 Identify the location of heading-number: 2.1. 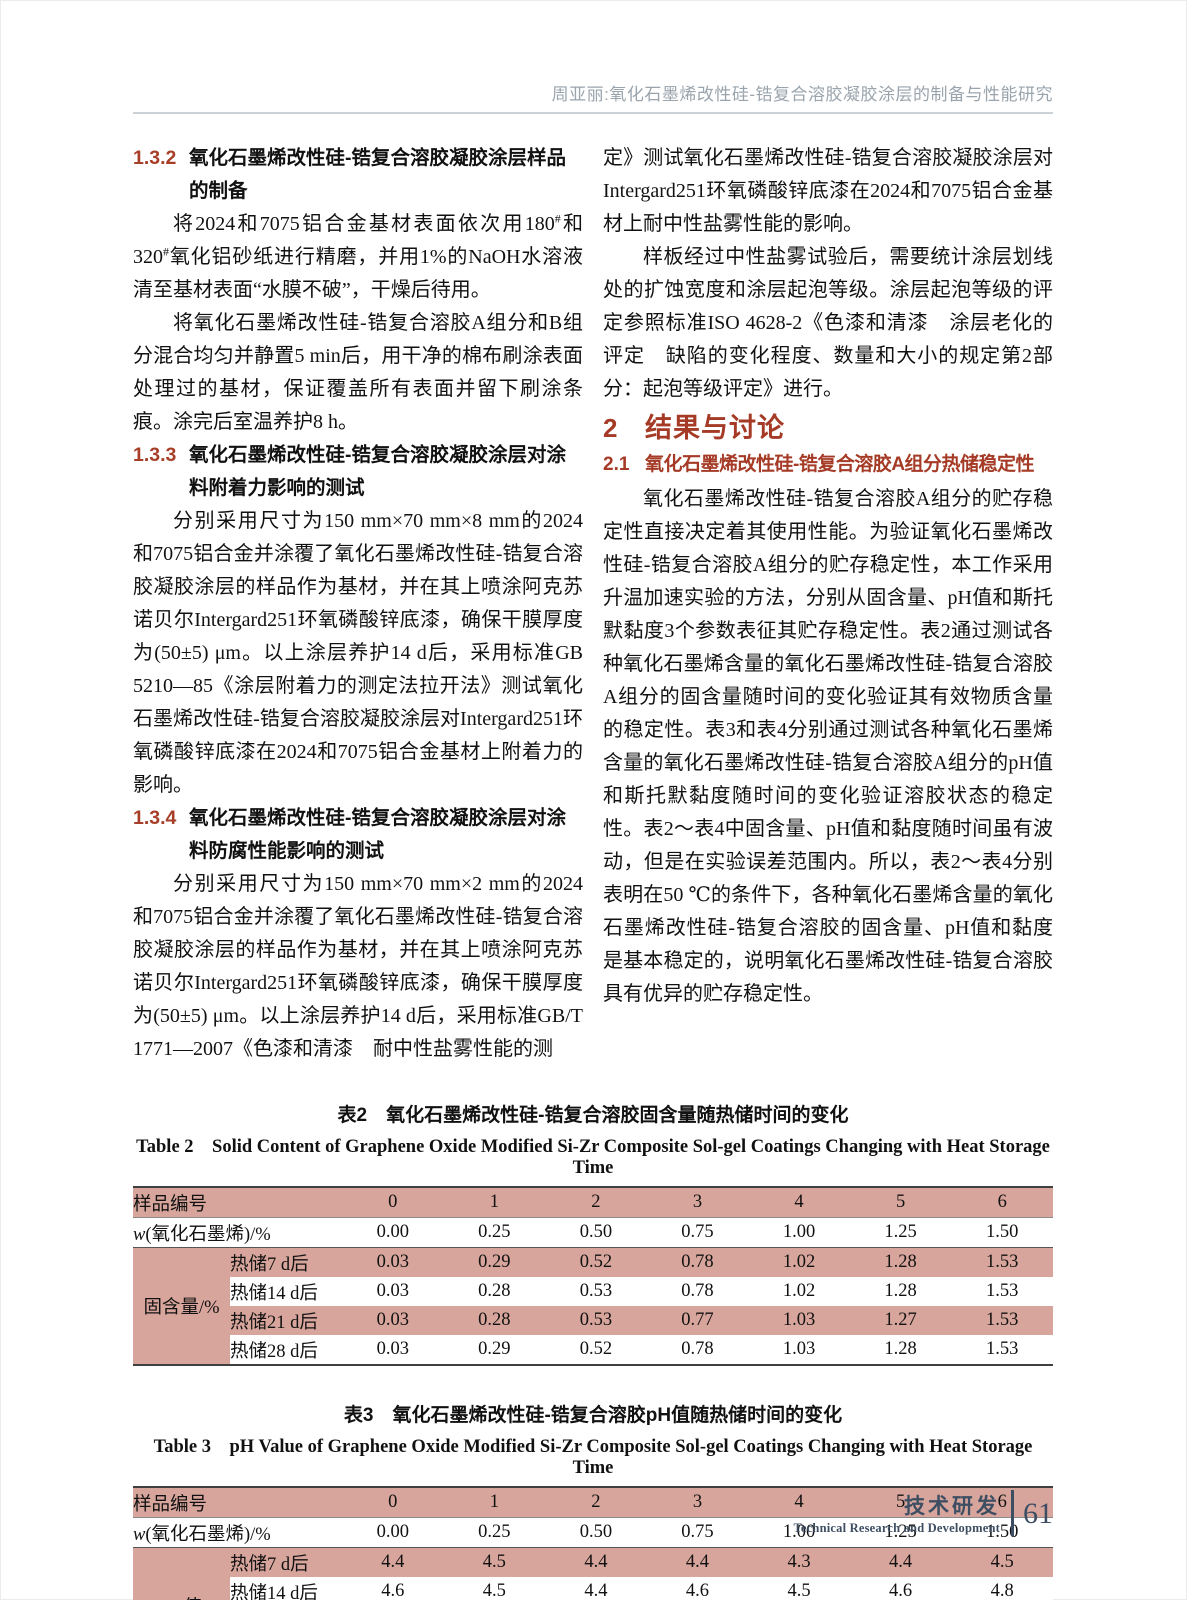
(616, 464).